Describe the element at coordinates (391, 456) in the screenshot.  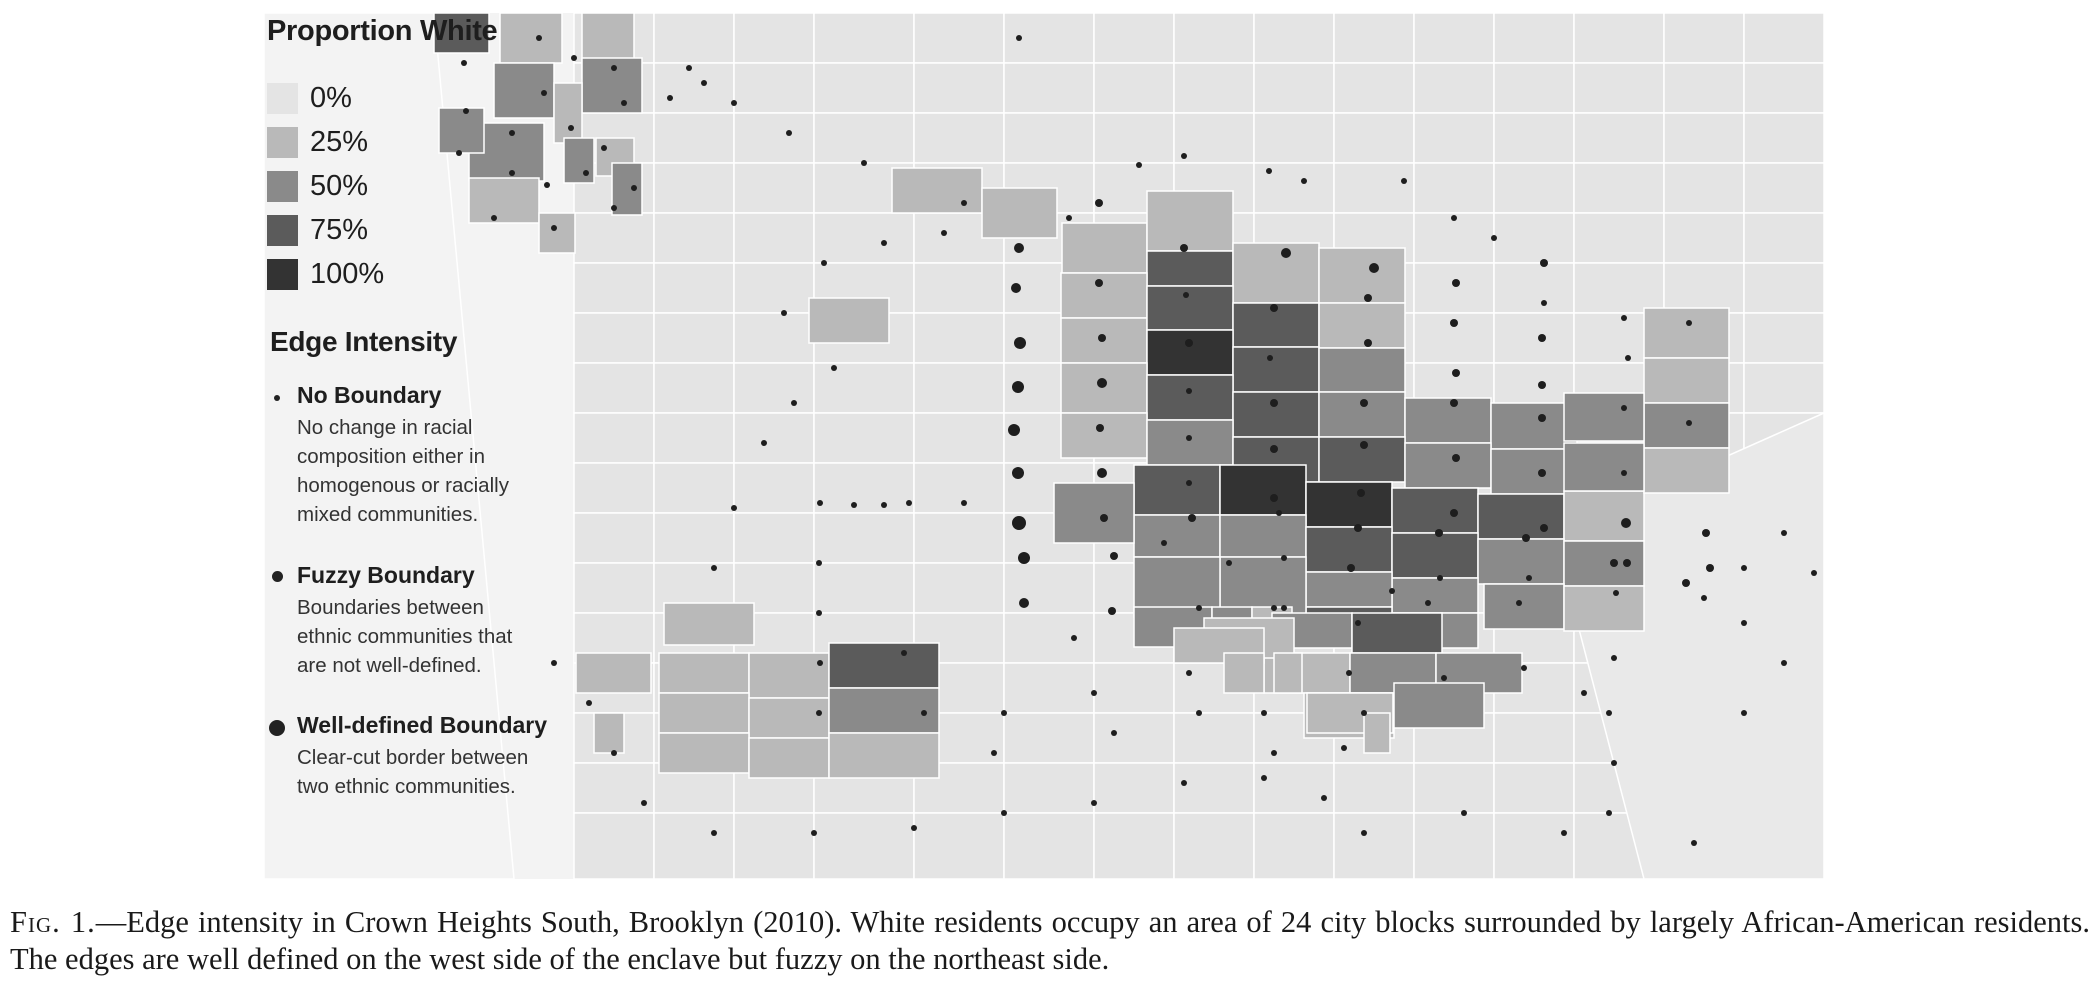
I see `desc-line: composition either in` at that location.